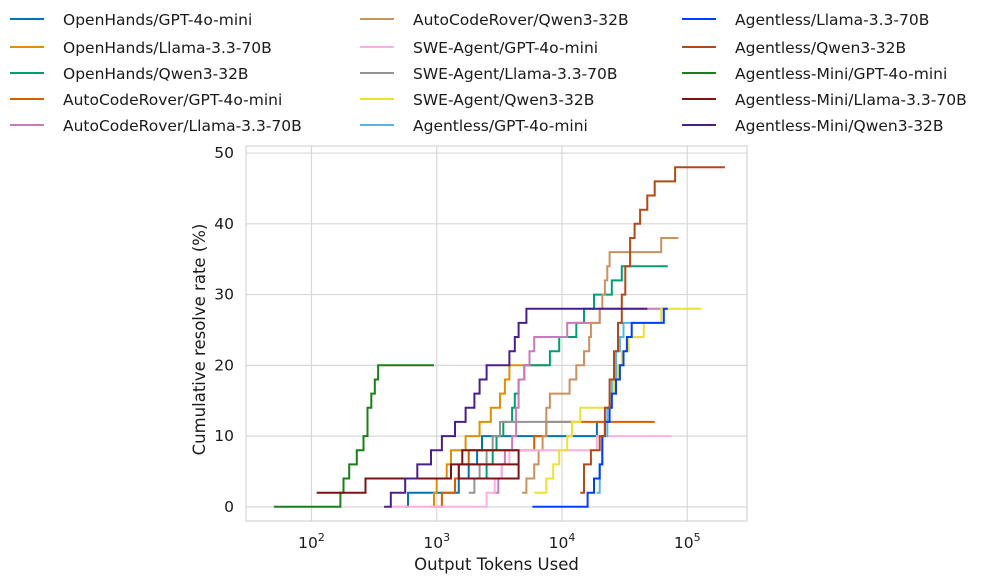 Image resolution: width=997 pixels, height=584 pixels. What do you see at coordinates (515, 74) in the screenshot?
I see `legend-label: SWE-Agent/Llama-3.3-70B` at bounding box center [515, 74].